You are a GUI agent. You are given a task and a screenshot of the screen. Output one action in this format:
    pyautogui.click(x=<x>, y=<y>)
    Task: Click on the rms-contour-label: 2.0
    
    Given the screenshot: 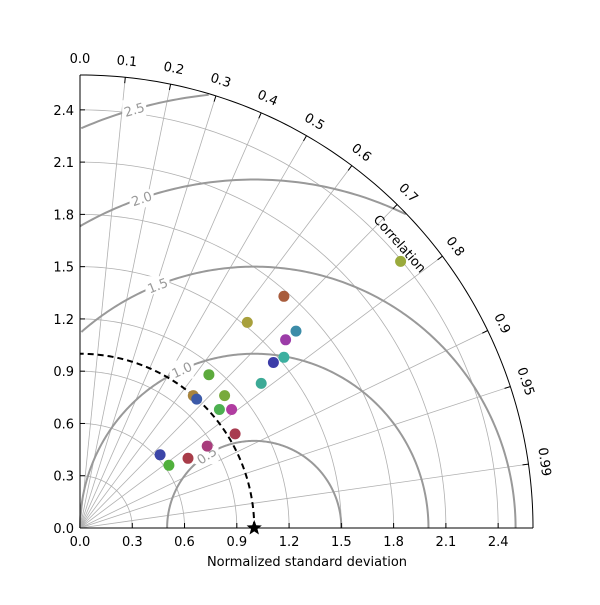 What is the action you would take?
    pyautogui.click(x=142, y=199)
    